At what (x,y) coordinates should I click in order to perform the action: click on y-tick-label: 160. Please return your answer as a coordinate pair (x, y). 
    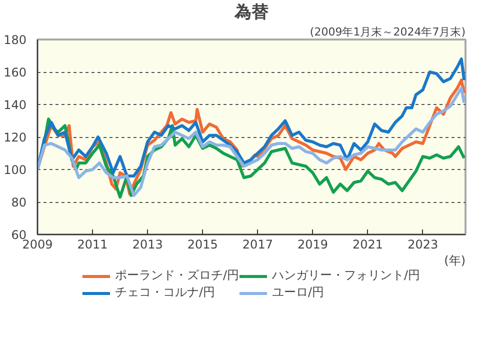
    Looking at the image, I should click on (15, 73).